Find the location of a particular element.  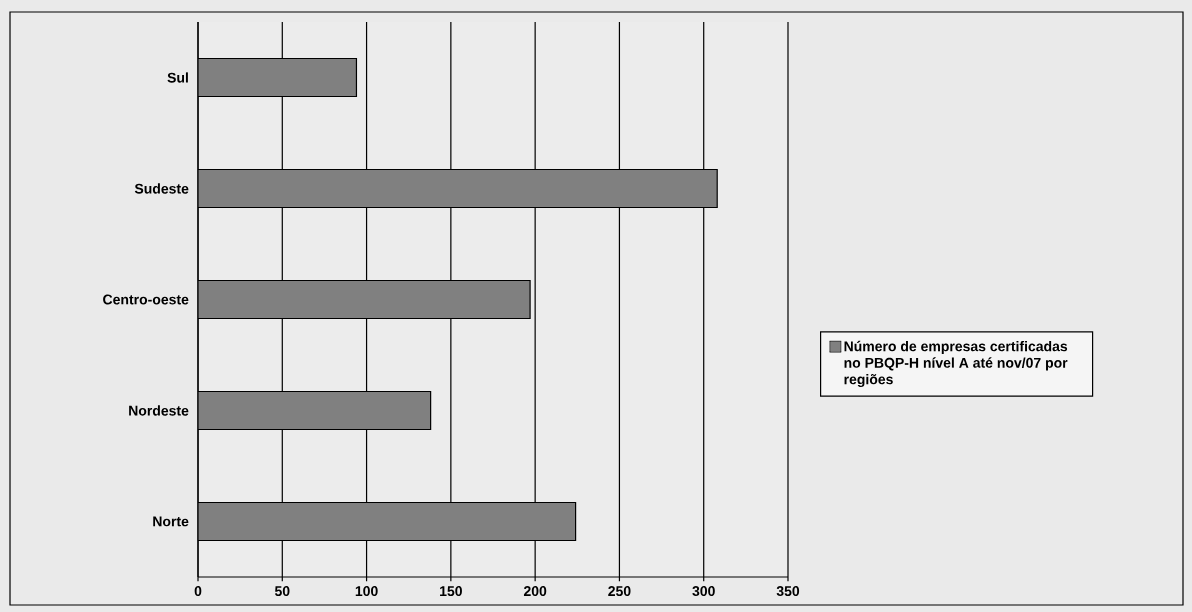

y-tick-label: Norte is located at coordinates (171, 521).